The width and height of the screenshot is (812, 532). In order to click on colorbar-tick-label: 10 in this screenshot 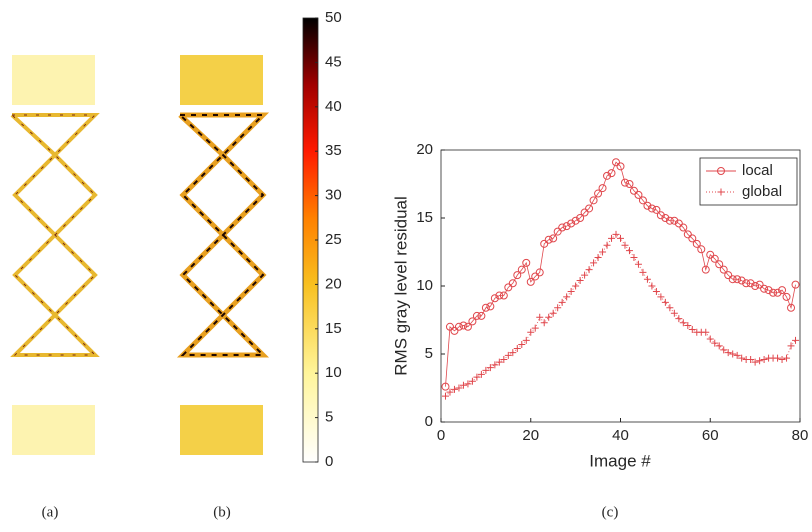, I will do `click(333, 372)`.